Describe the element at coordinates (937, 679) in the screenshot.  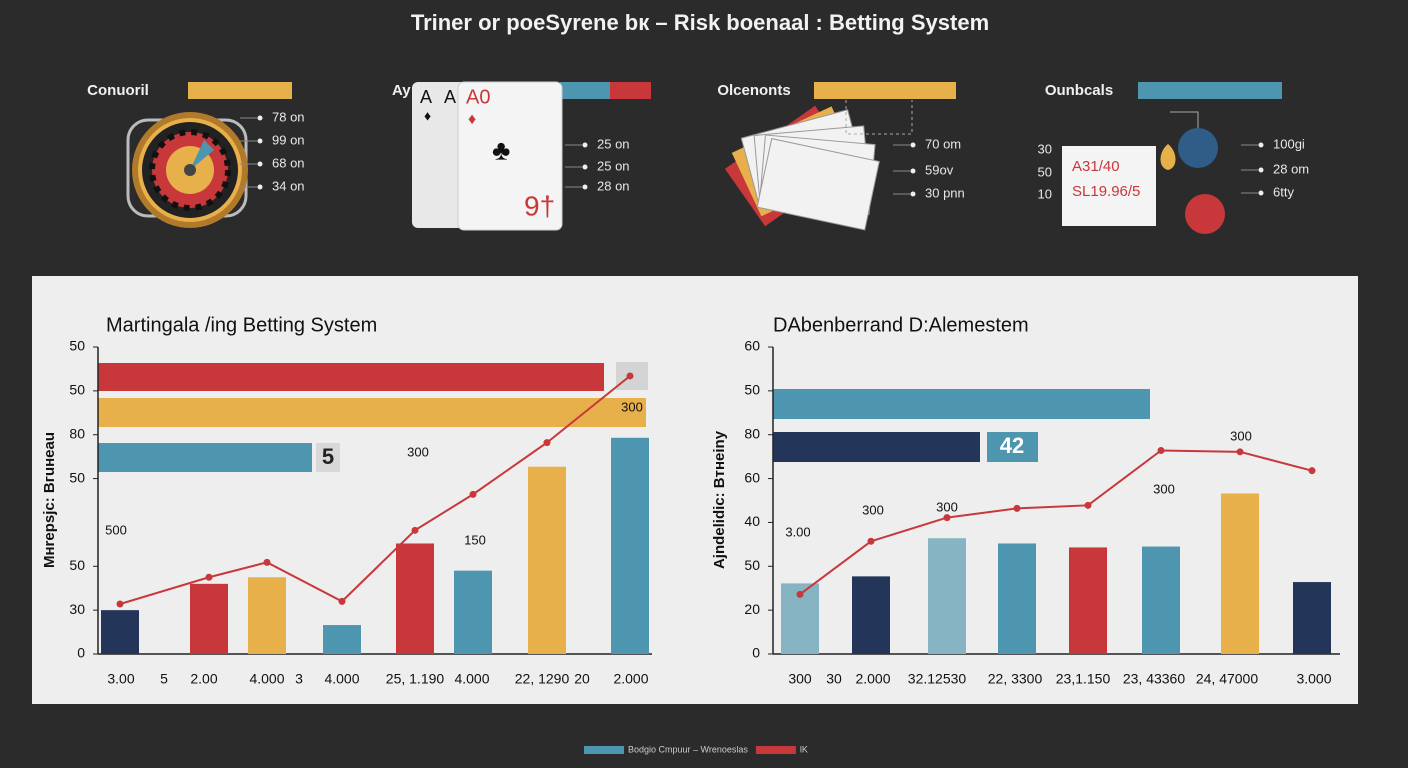
I see `x-tick-label: 32.12530` at that location.